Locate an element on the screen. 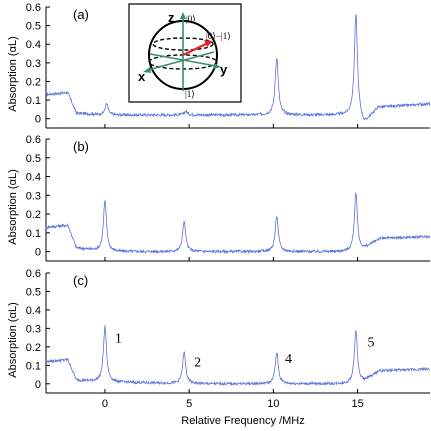 The height and width of the screenshot is (431, 431). ket-one-label: |1⟩ is located at coordinates (190, 94).